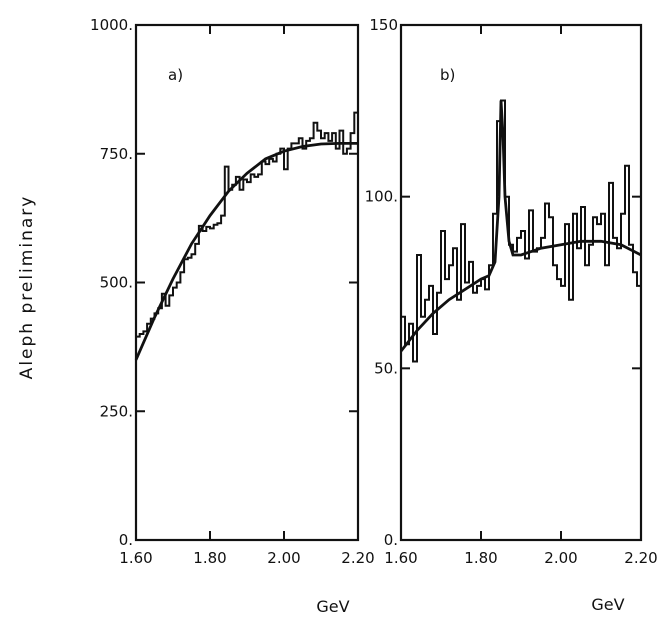 This screenshot has width=662, height=621. What do you see at coordinates (175, 75) in the screenshot?
I see `panel-a-label: a)` at bounding box center [175, 75].